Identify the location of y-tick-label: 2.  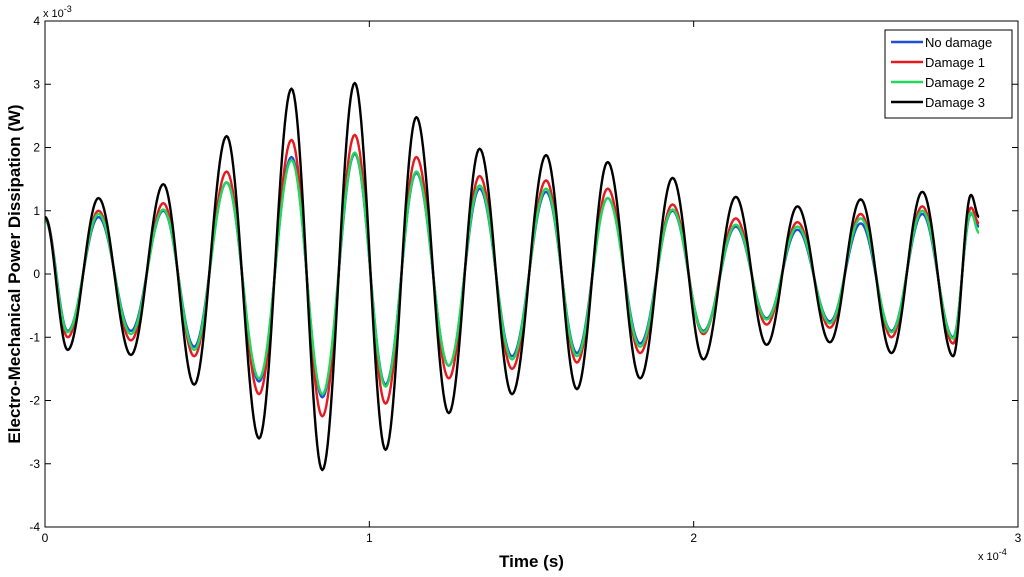
(36, 148).